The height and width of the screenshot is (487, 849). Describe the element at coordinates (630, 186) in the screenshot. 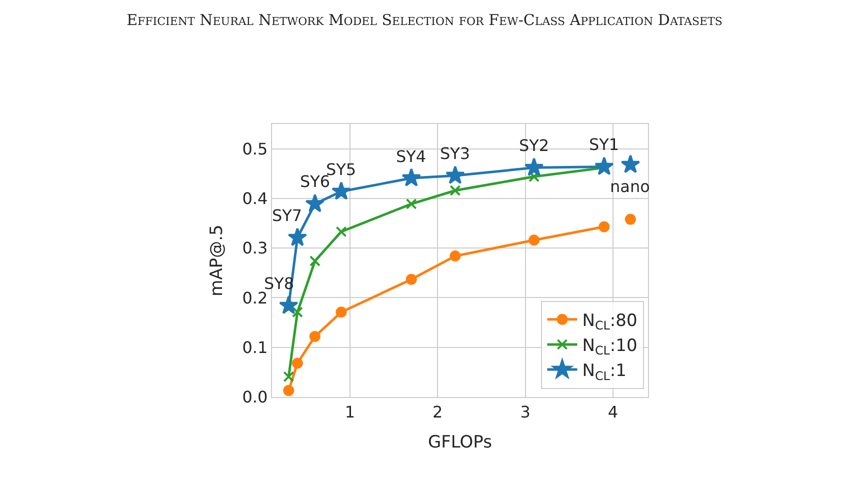

I see `annotation: nano` at that location.